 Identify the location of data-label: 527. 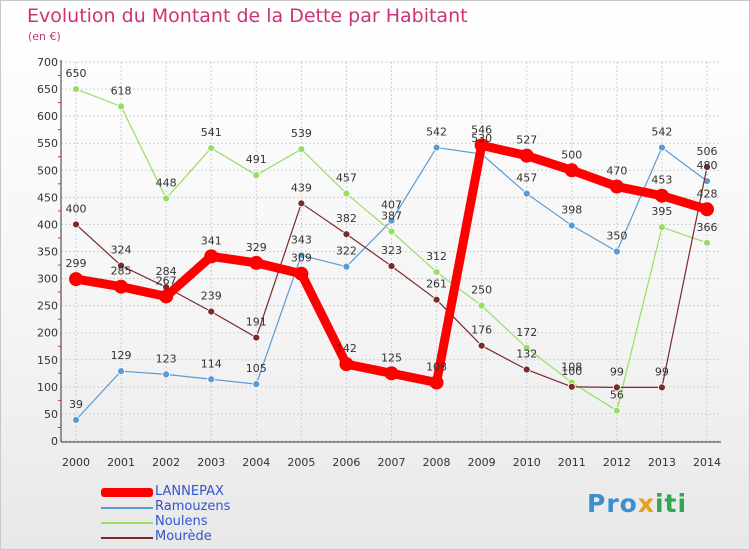
(526, 140).